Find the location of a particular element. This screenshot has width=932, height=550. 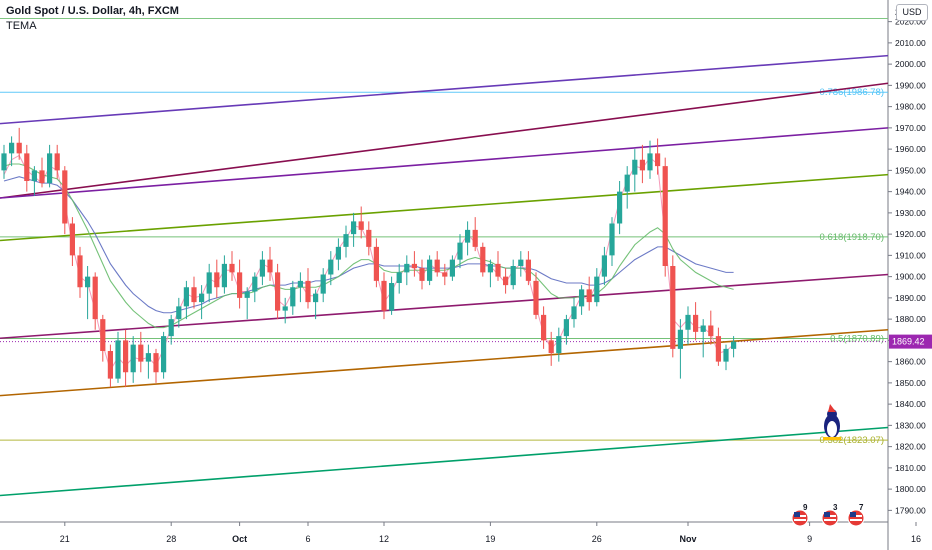

last-price-label-bg is located at coordinates (910, 341).